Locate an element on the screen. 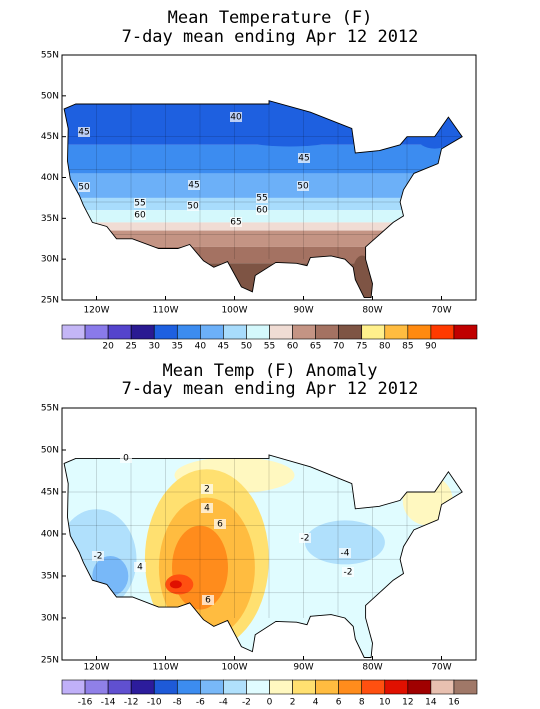 The height and width of the screenshot is (709, 540). contour-label: 40 is located at coordinates (236, 118).